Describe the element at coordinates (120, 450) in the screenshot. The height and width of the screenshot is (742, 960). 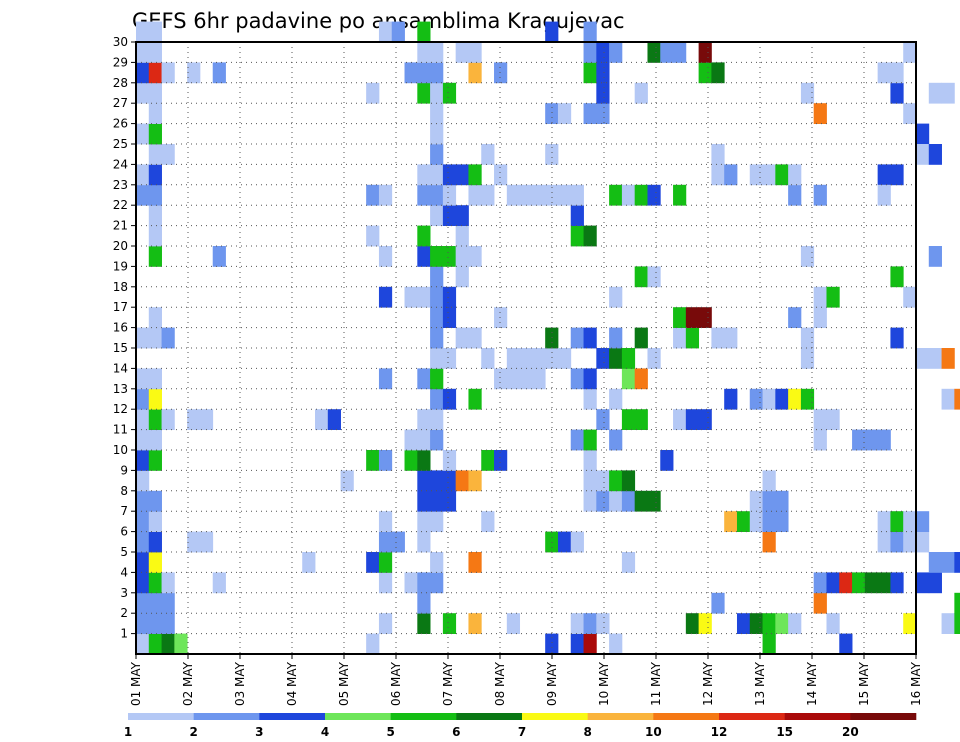
I see `y-tick-label: 10` at that location.